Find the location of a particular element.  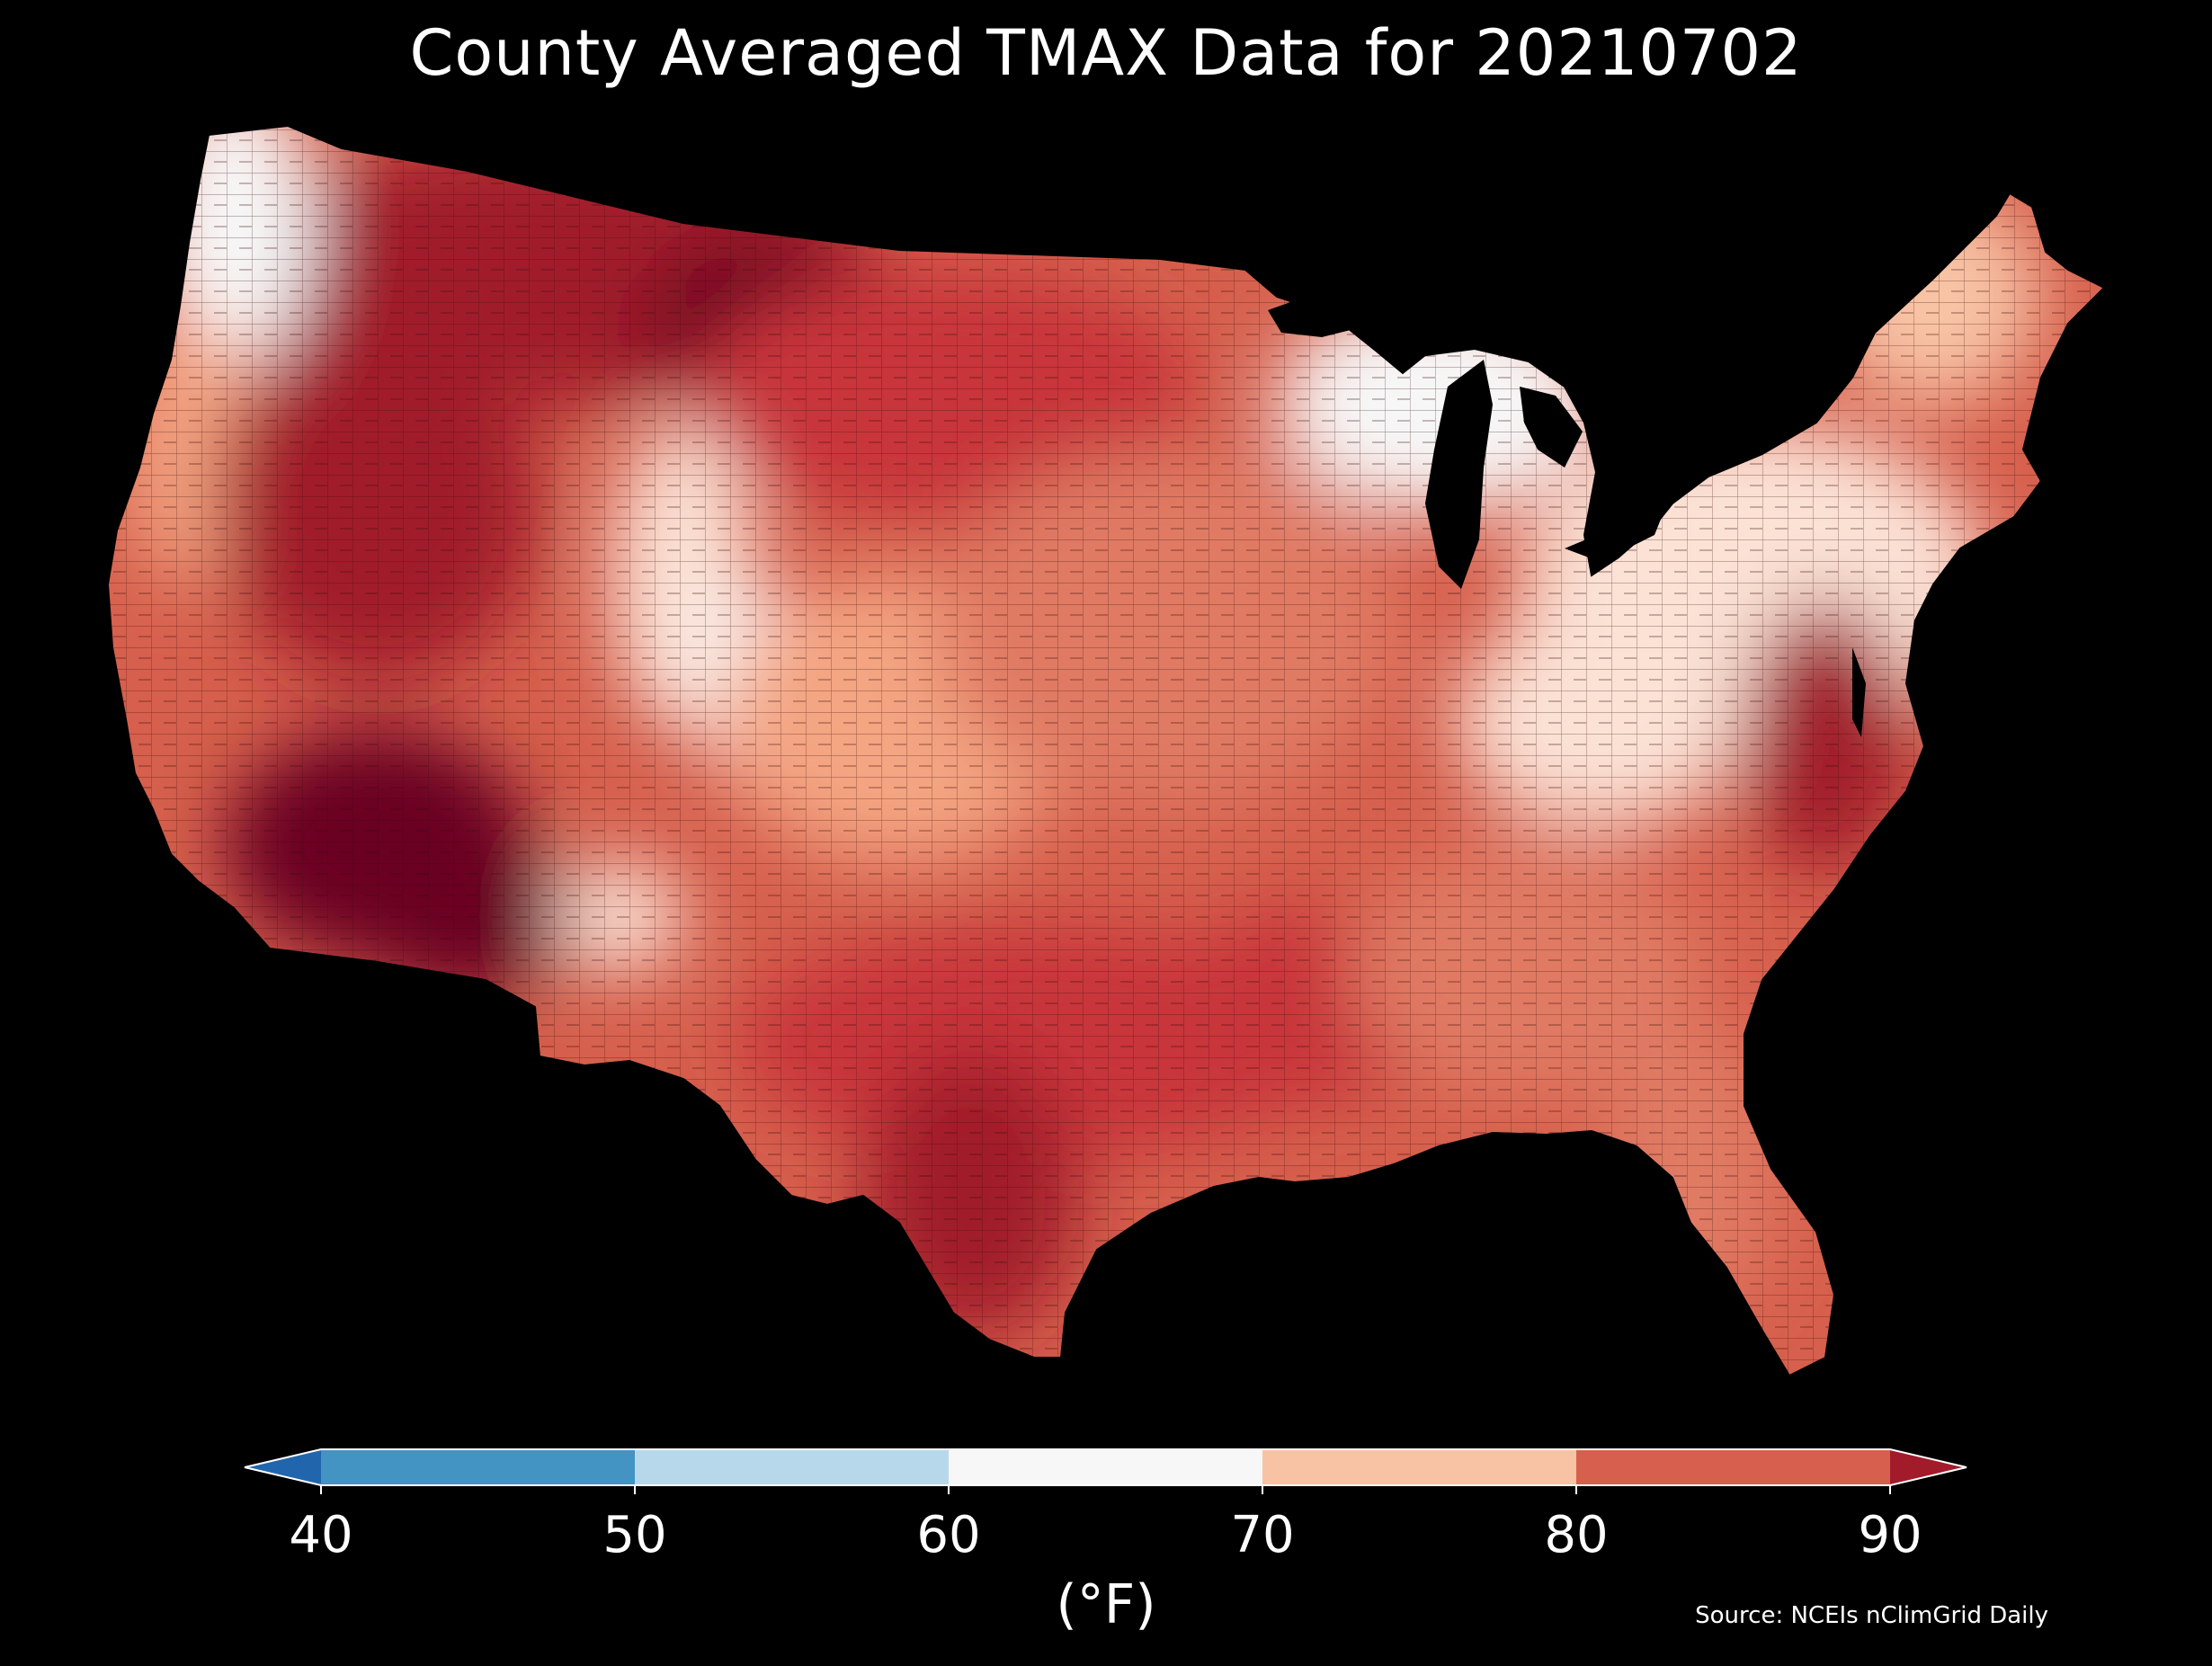

chesapeake-bay is located at coordinates (1859, 692).